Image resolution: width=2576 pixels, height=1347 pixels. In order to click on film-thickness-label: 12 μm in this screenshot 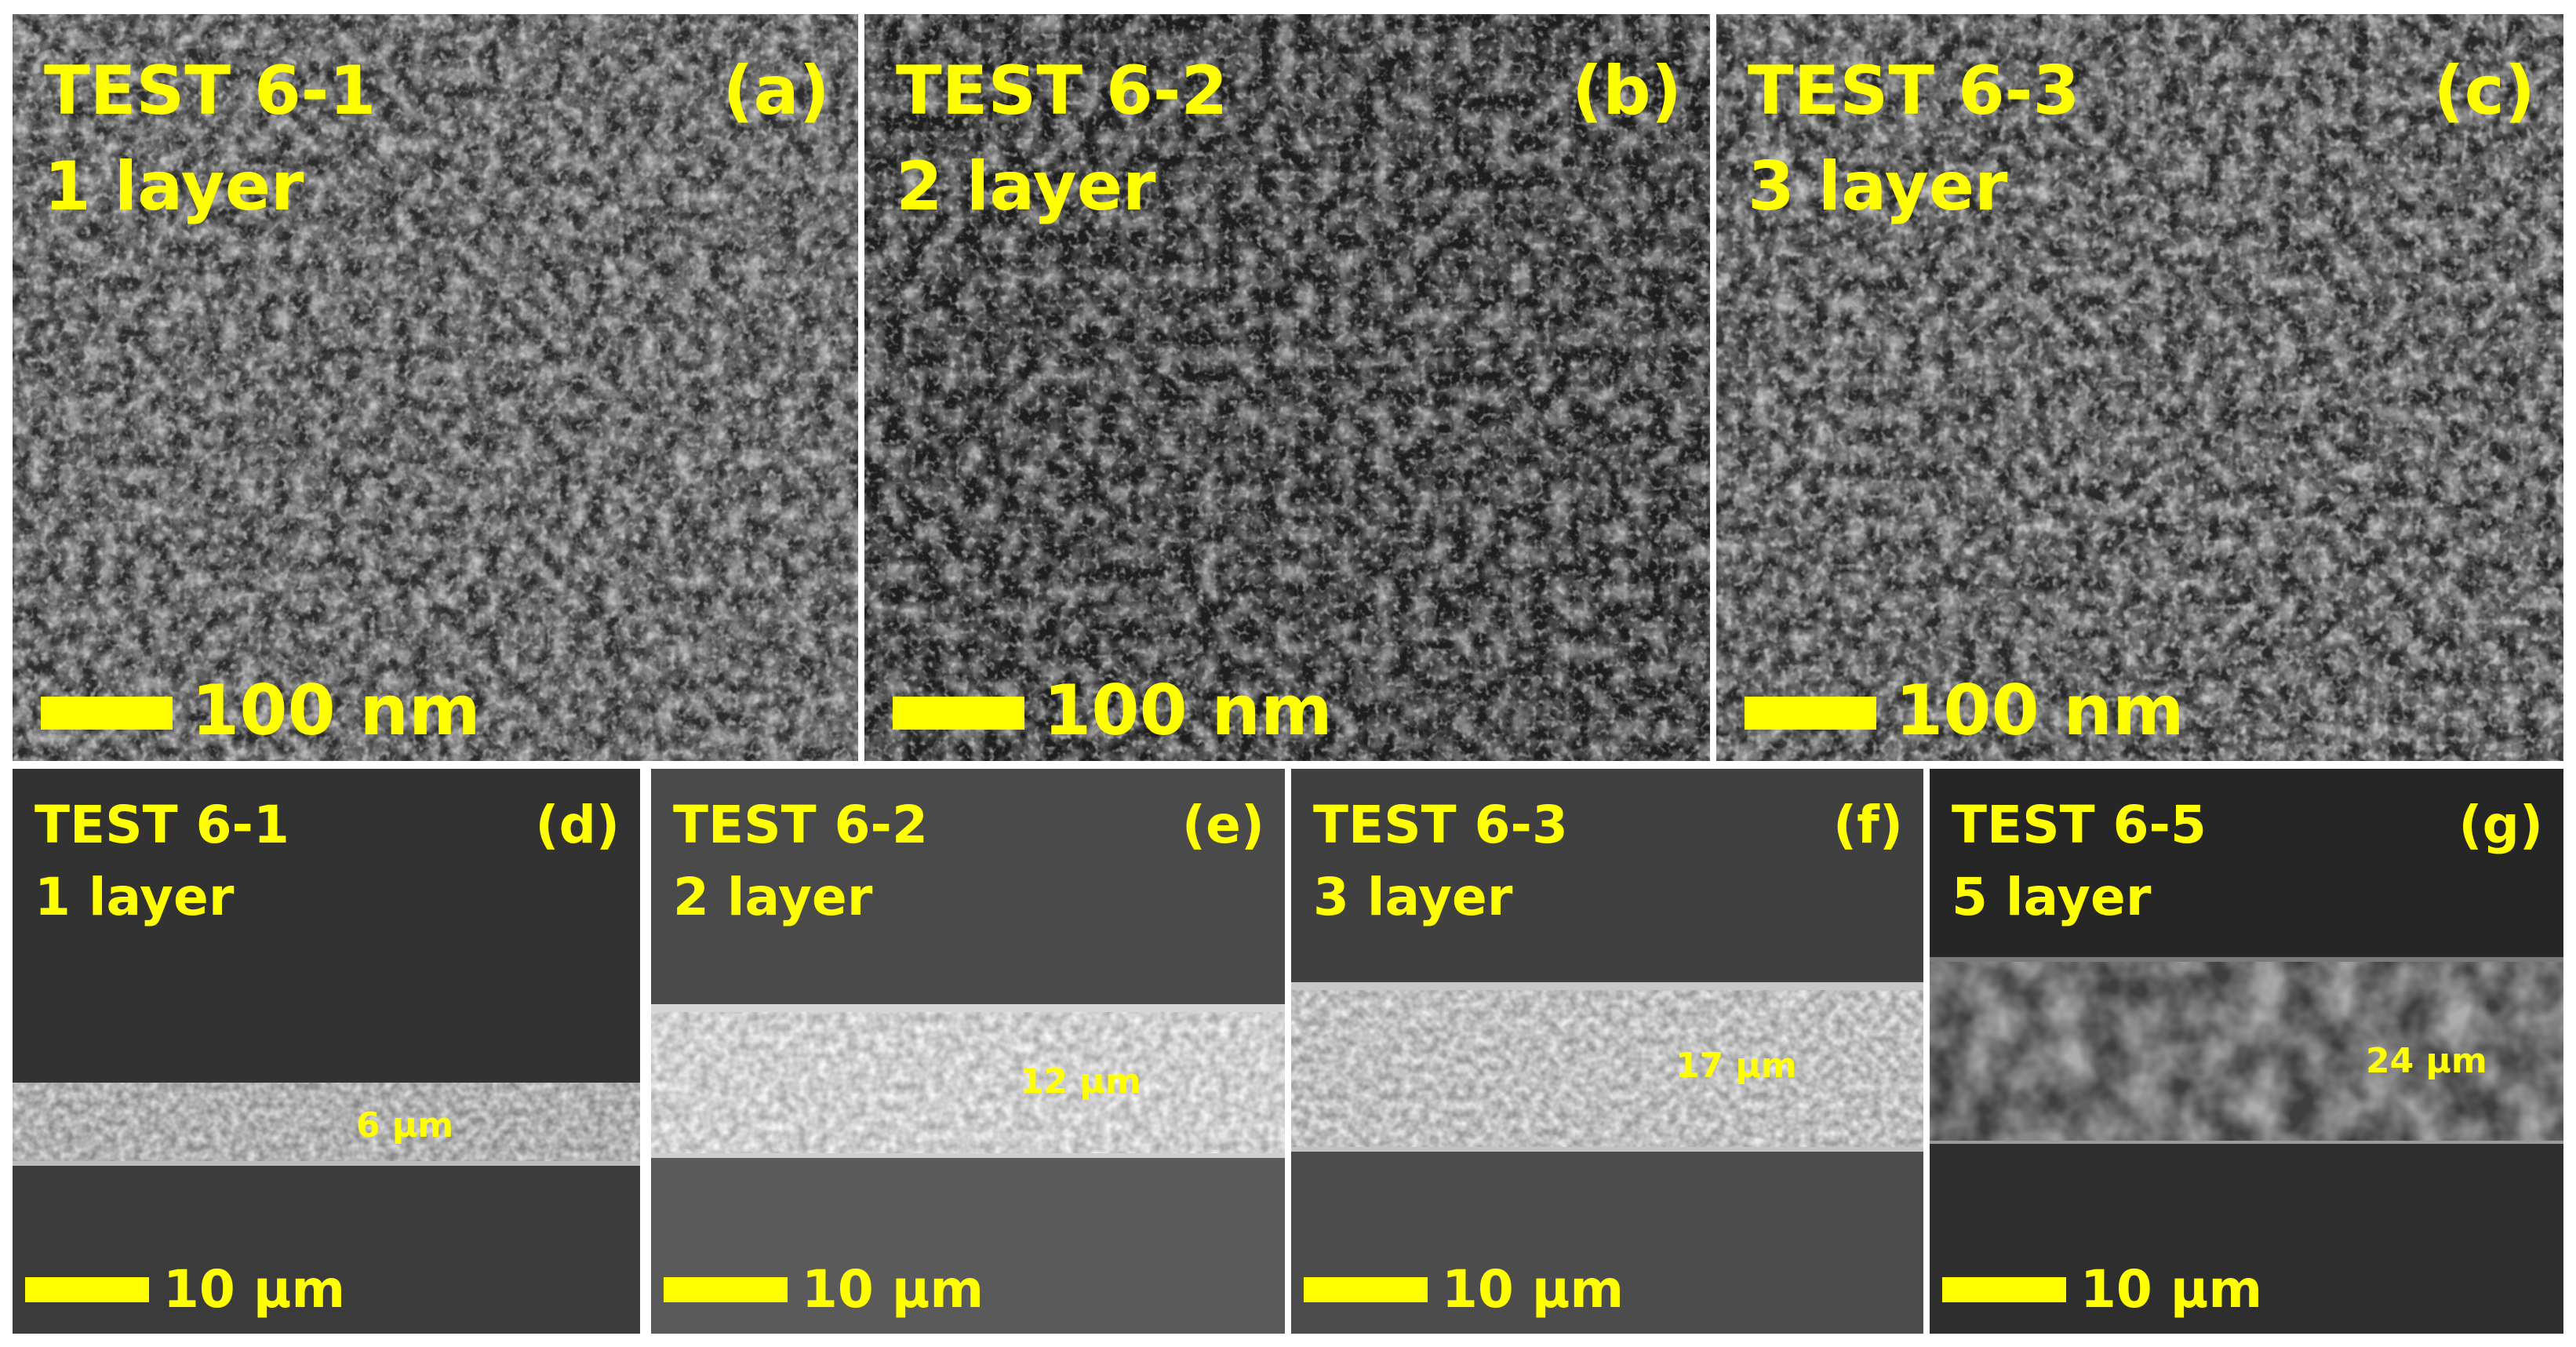, I will do `click(1080, 1081)`.